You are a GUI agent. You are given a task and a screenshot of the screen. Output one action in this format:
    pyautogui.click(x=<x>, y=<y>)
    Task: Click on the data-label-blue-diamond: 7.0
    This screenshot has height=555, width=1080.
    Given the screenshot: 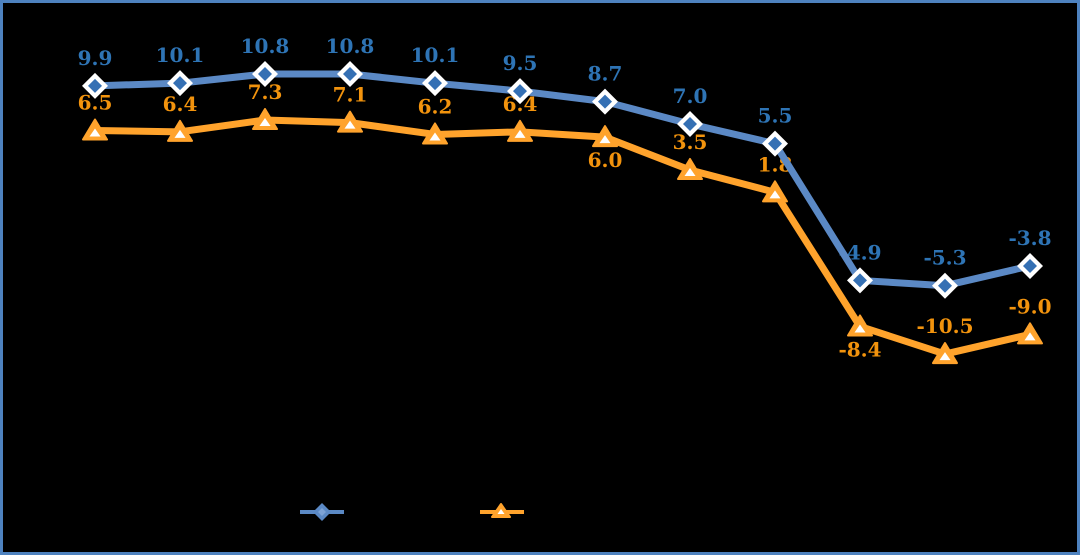 What is the action you would take?
    pyautogui.click(x=690, y=96)
    